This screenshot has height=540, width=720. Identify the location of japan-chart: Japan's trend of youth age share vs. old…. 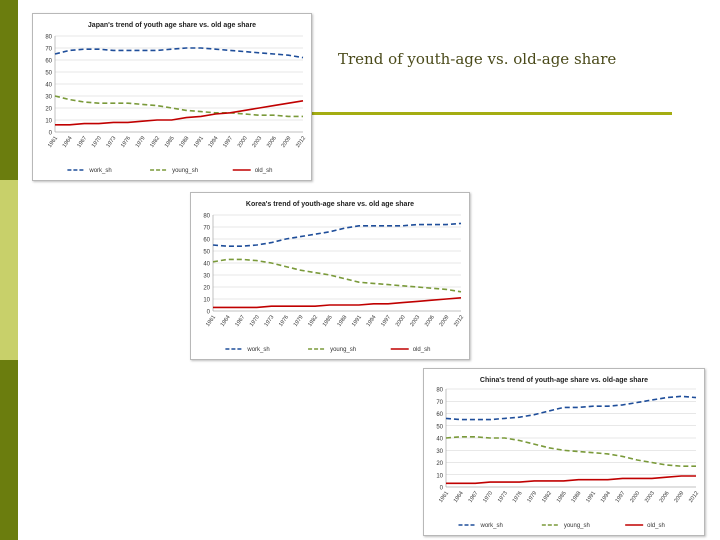
(172, 97).